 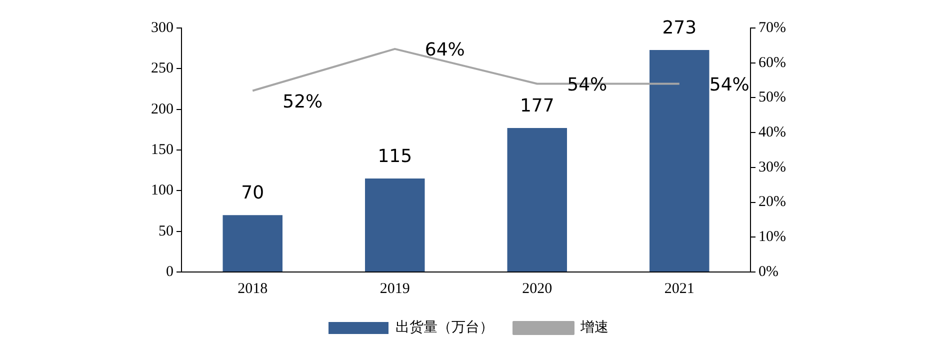 What do you see at coordinates (772, 98) in the screenshot?
I see `y2-tick-label: 50%` at bounding box center [772, 98].